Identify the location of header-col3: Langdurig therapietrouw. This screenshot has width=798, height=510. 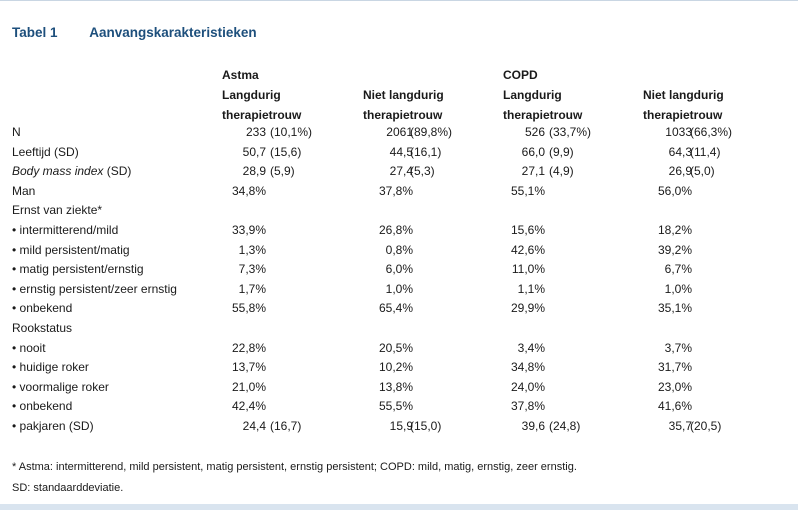
(542, 105).